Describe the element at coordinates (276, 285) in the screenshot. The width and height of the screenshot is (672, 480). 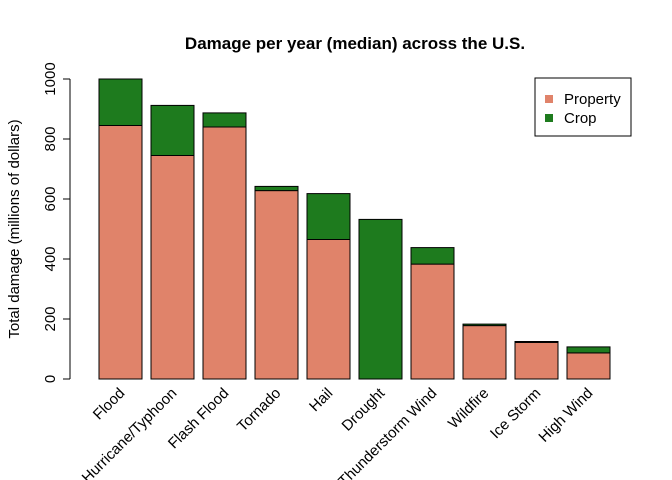
I see `bar-property-tornado` at that location.